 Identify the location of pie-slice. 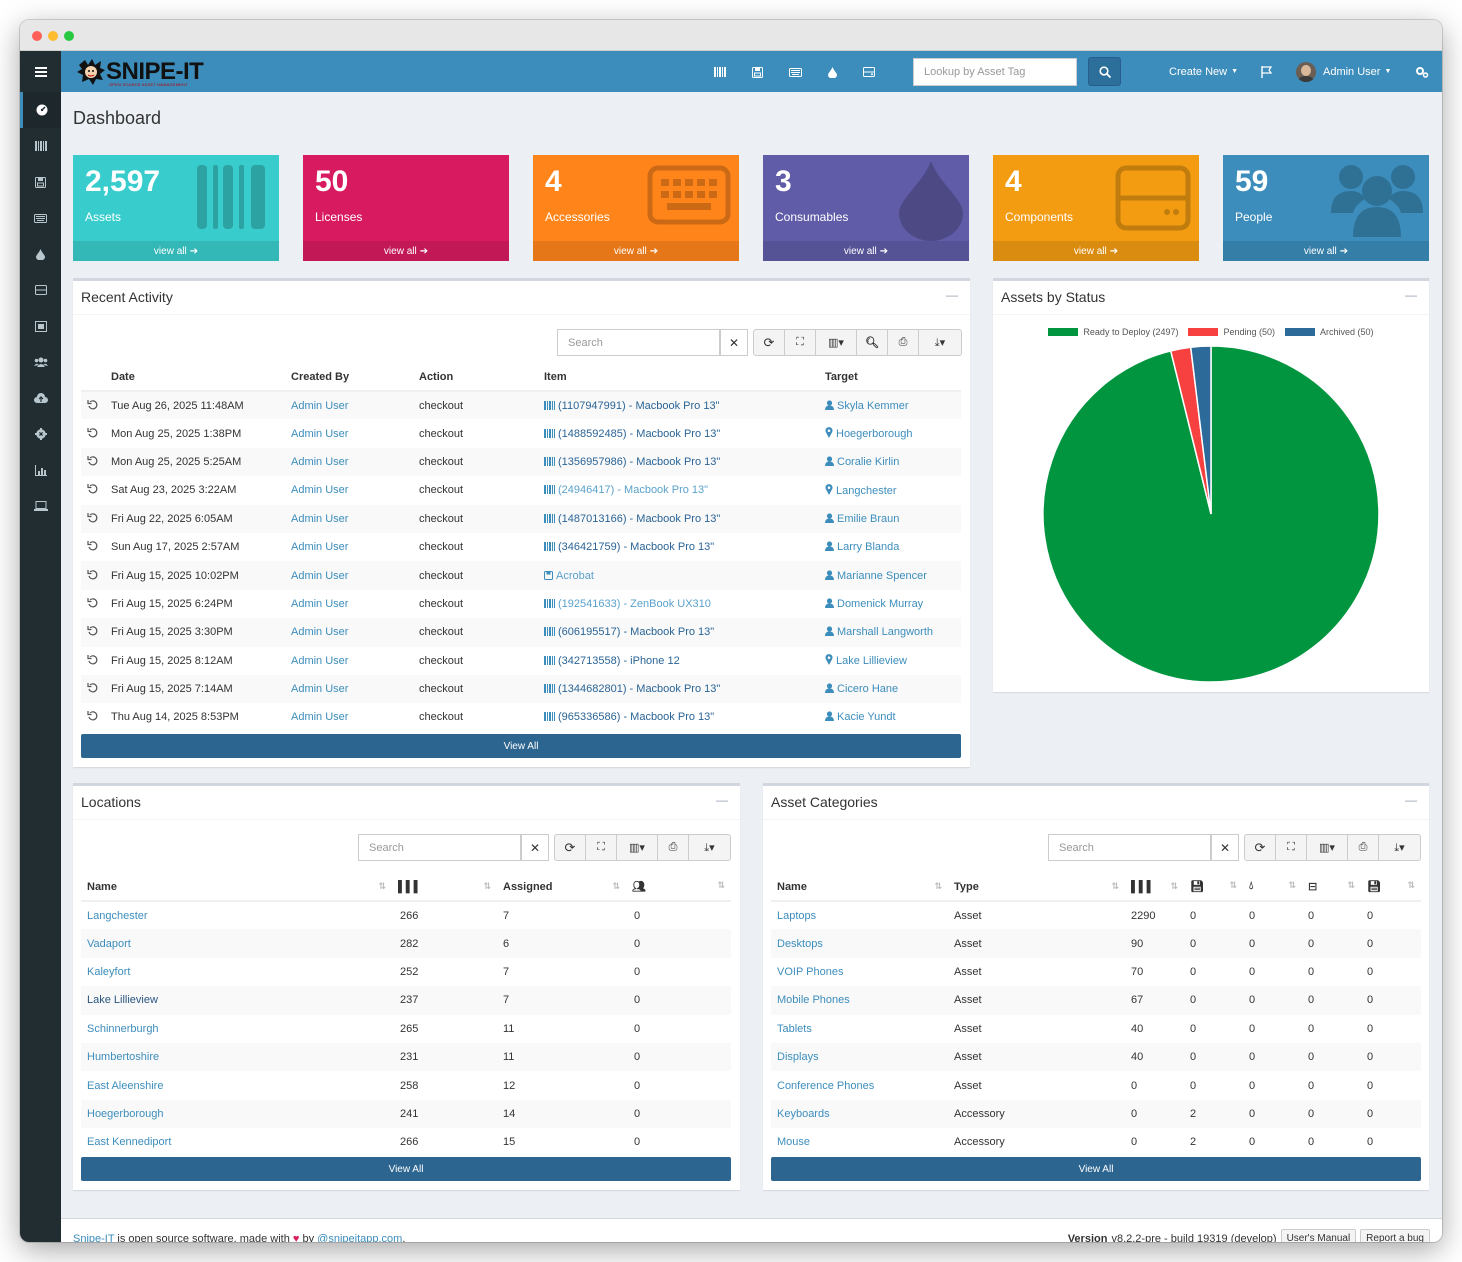
(1200, 430).